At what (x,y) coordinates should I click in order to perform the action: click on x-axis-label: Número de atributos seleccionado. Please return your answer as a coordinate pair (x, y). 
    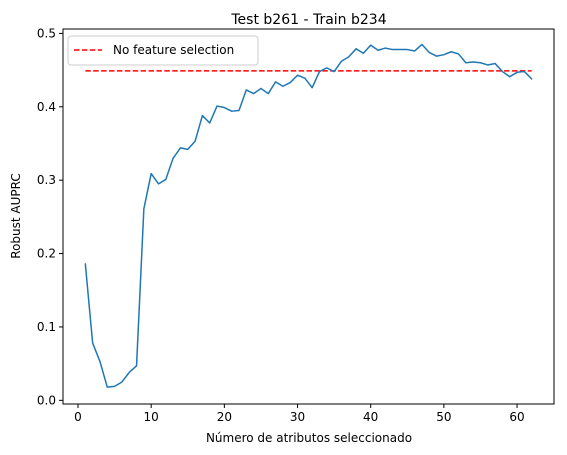
    Looking at the image, I should click on (309, 438).